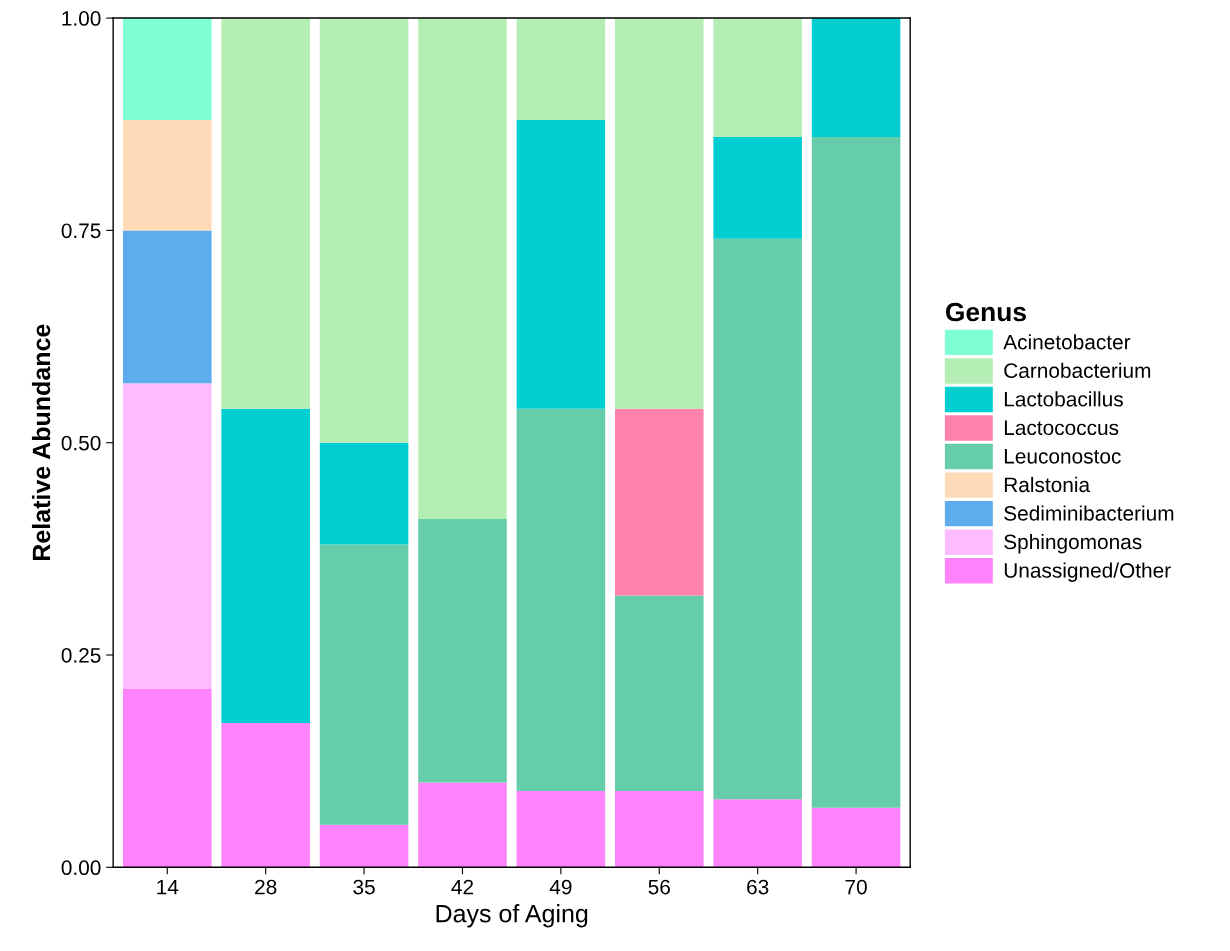 The height and width of the screenshot is (951, 1230). I want to click on legend-label: Acinetobacter, so click(1067, 342).